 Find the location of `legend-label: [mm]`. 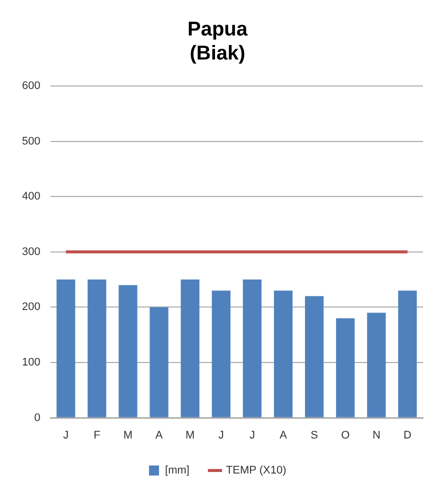

legend-label: [mm] is located at coordinates (177, 470).